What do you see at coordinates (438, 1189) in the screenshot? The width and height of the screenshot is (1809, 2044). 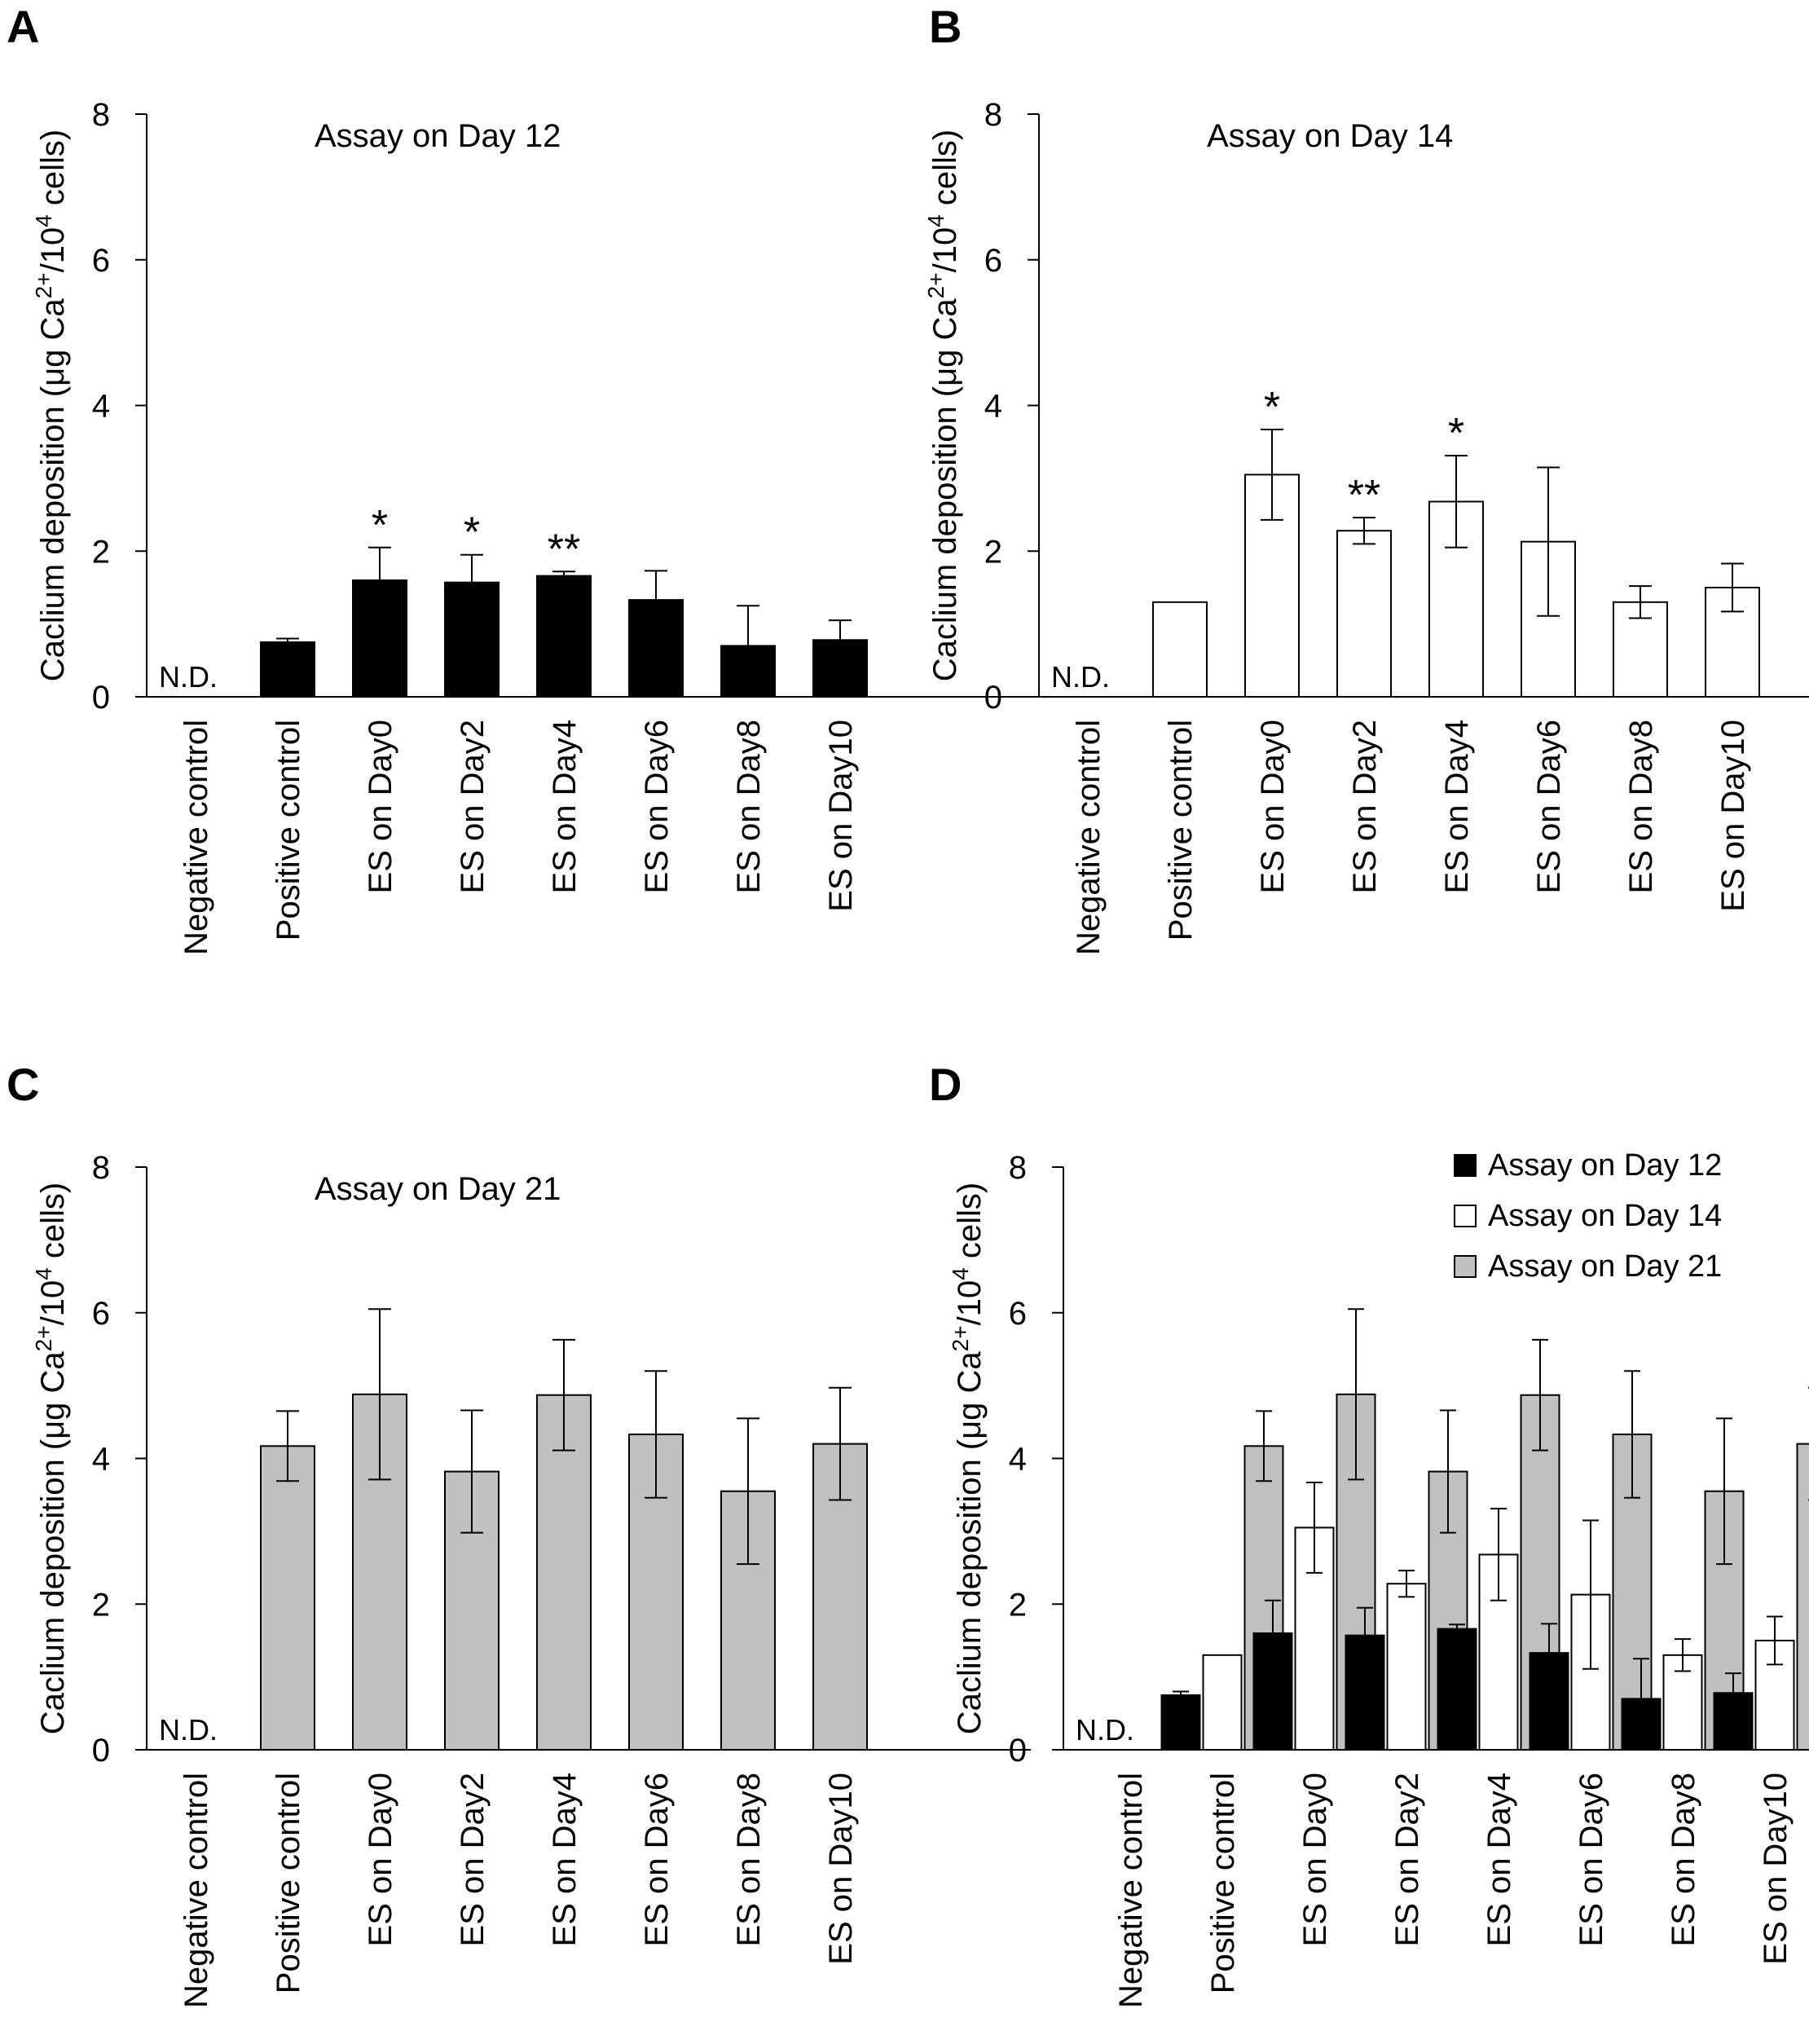 I see `panel-title: Assay on Day 21` at bounding box center [438, 1189].